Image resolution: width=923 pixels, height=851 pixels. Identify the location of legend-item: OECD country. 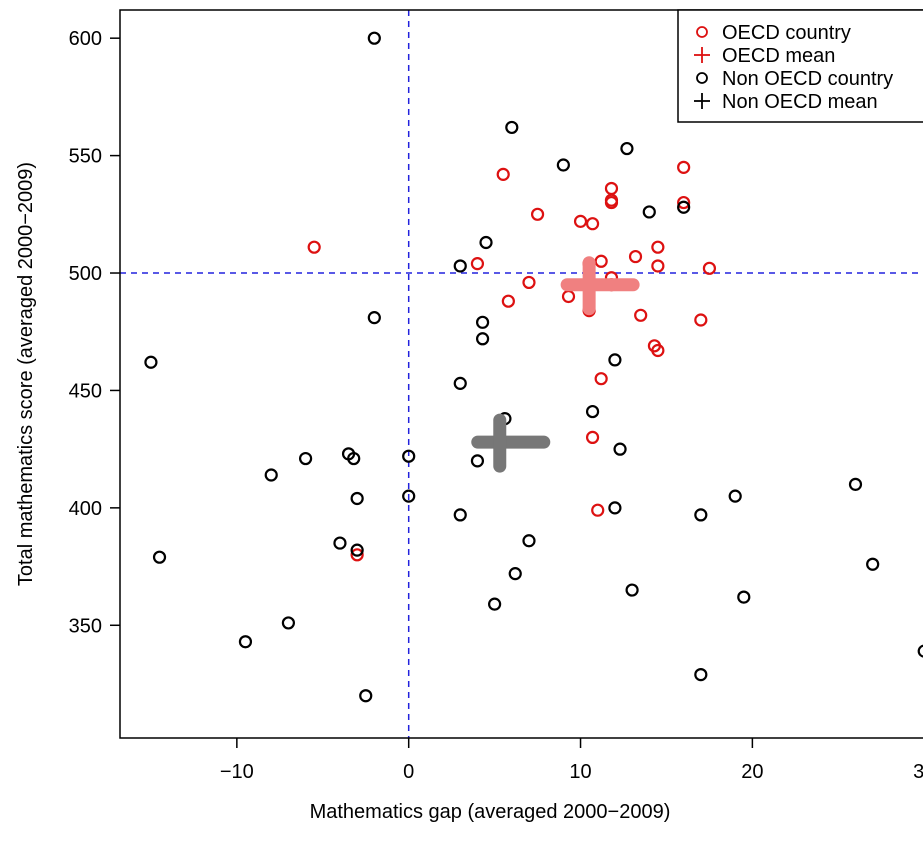
(773, 33).